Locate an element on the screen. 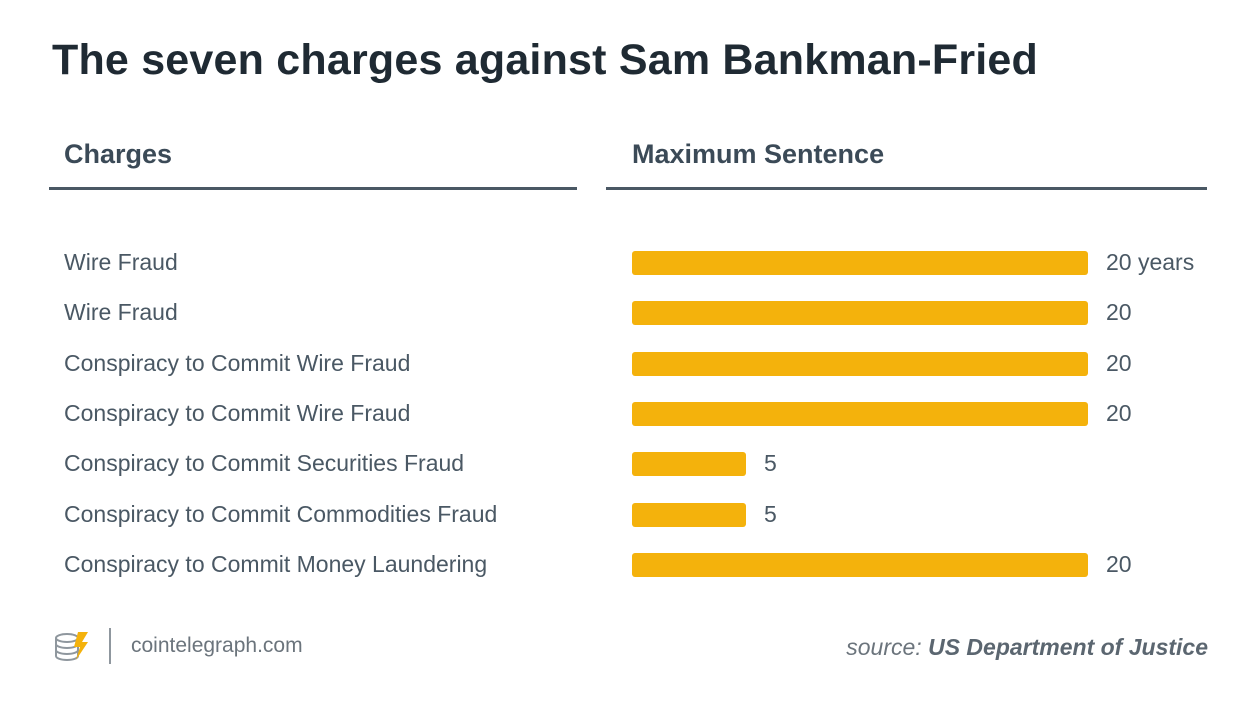  header-rule-right is located at coordinates (906, 188).